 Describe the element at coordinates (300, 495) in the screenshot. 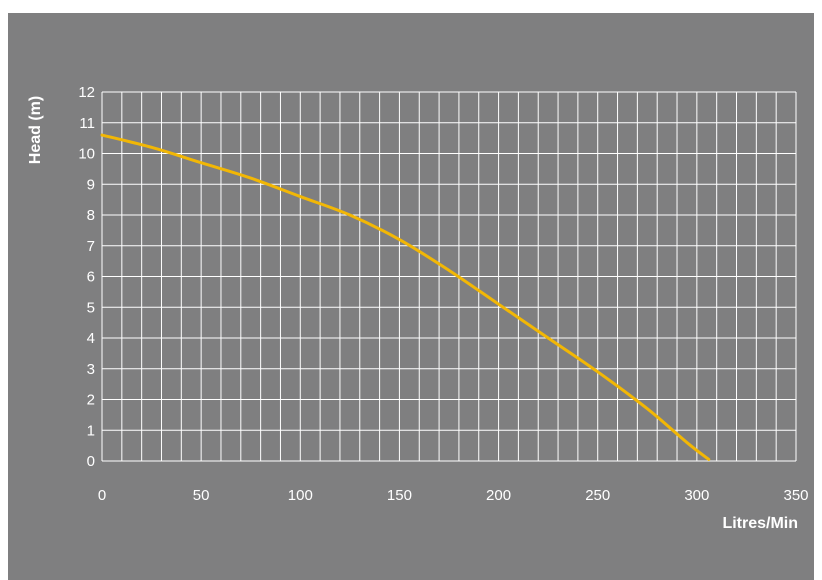

I see `x-tick-label: 100` at that location.